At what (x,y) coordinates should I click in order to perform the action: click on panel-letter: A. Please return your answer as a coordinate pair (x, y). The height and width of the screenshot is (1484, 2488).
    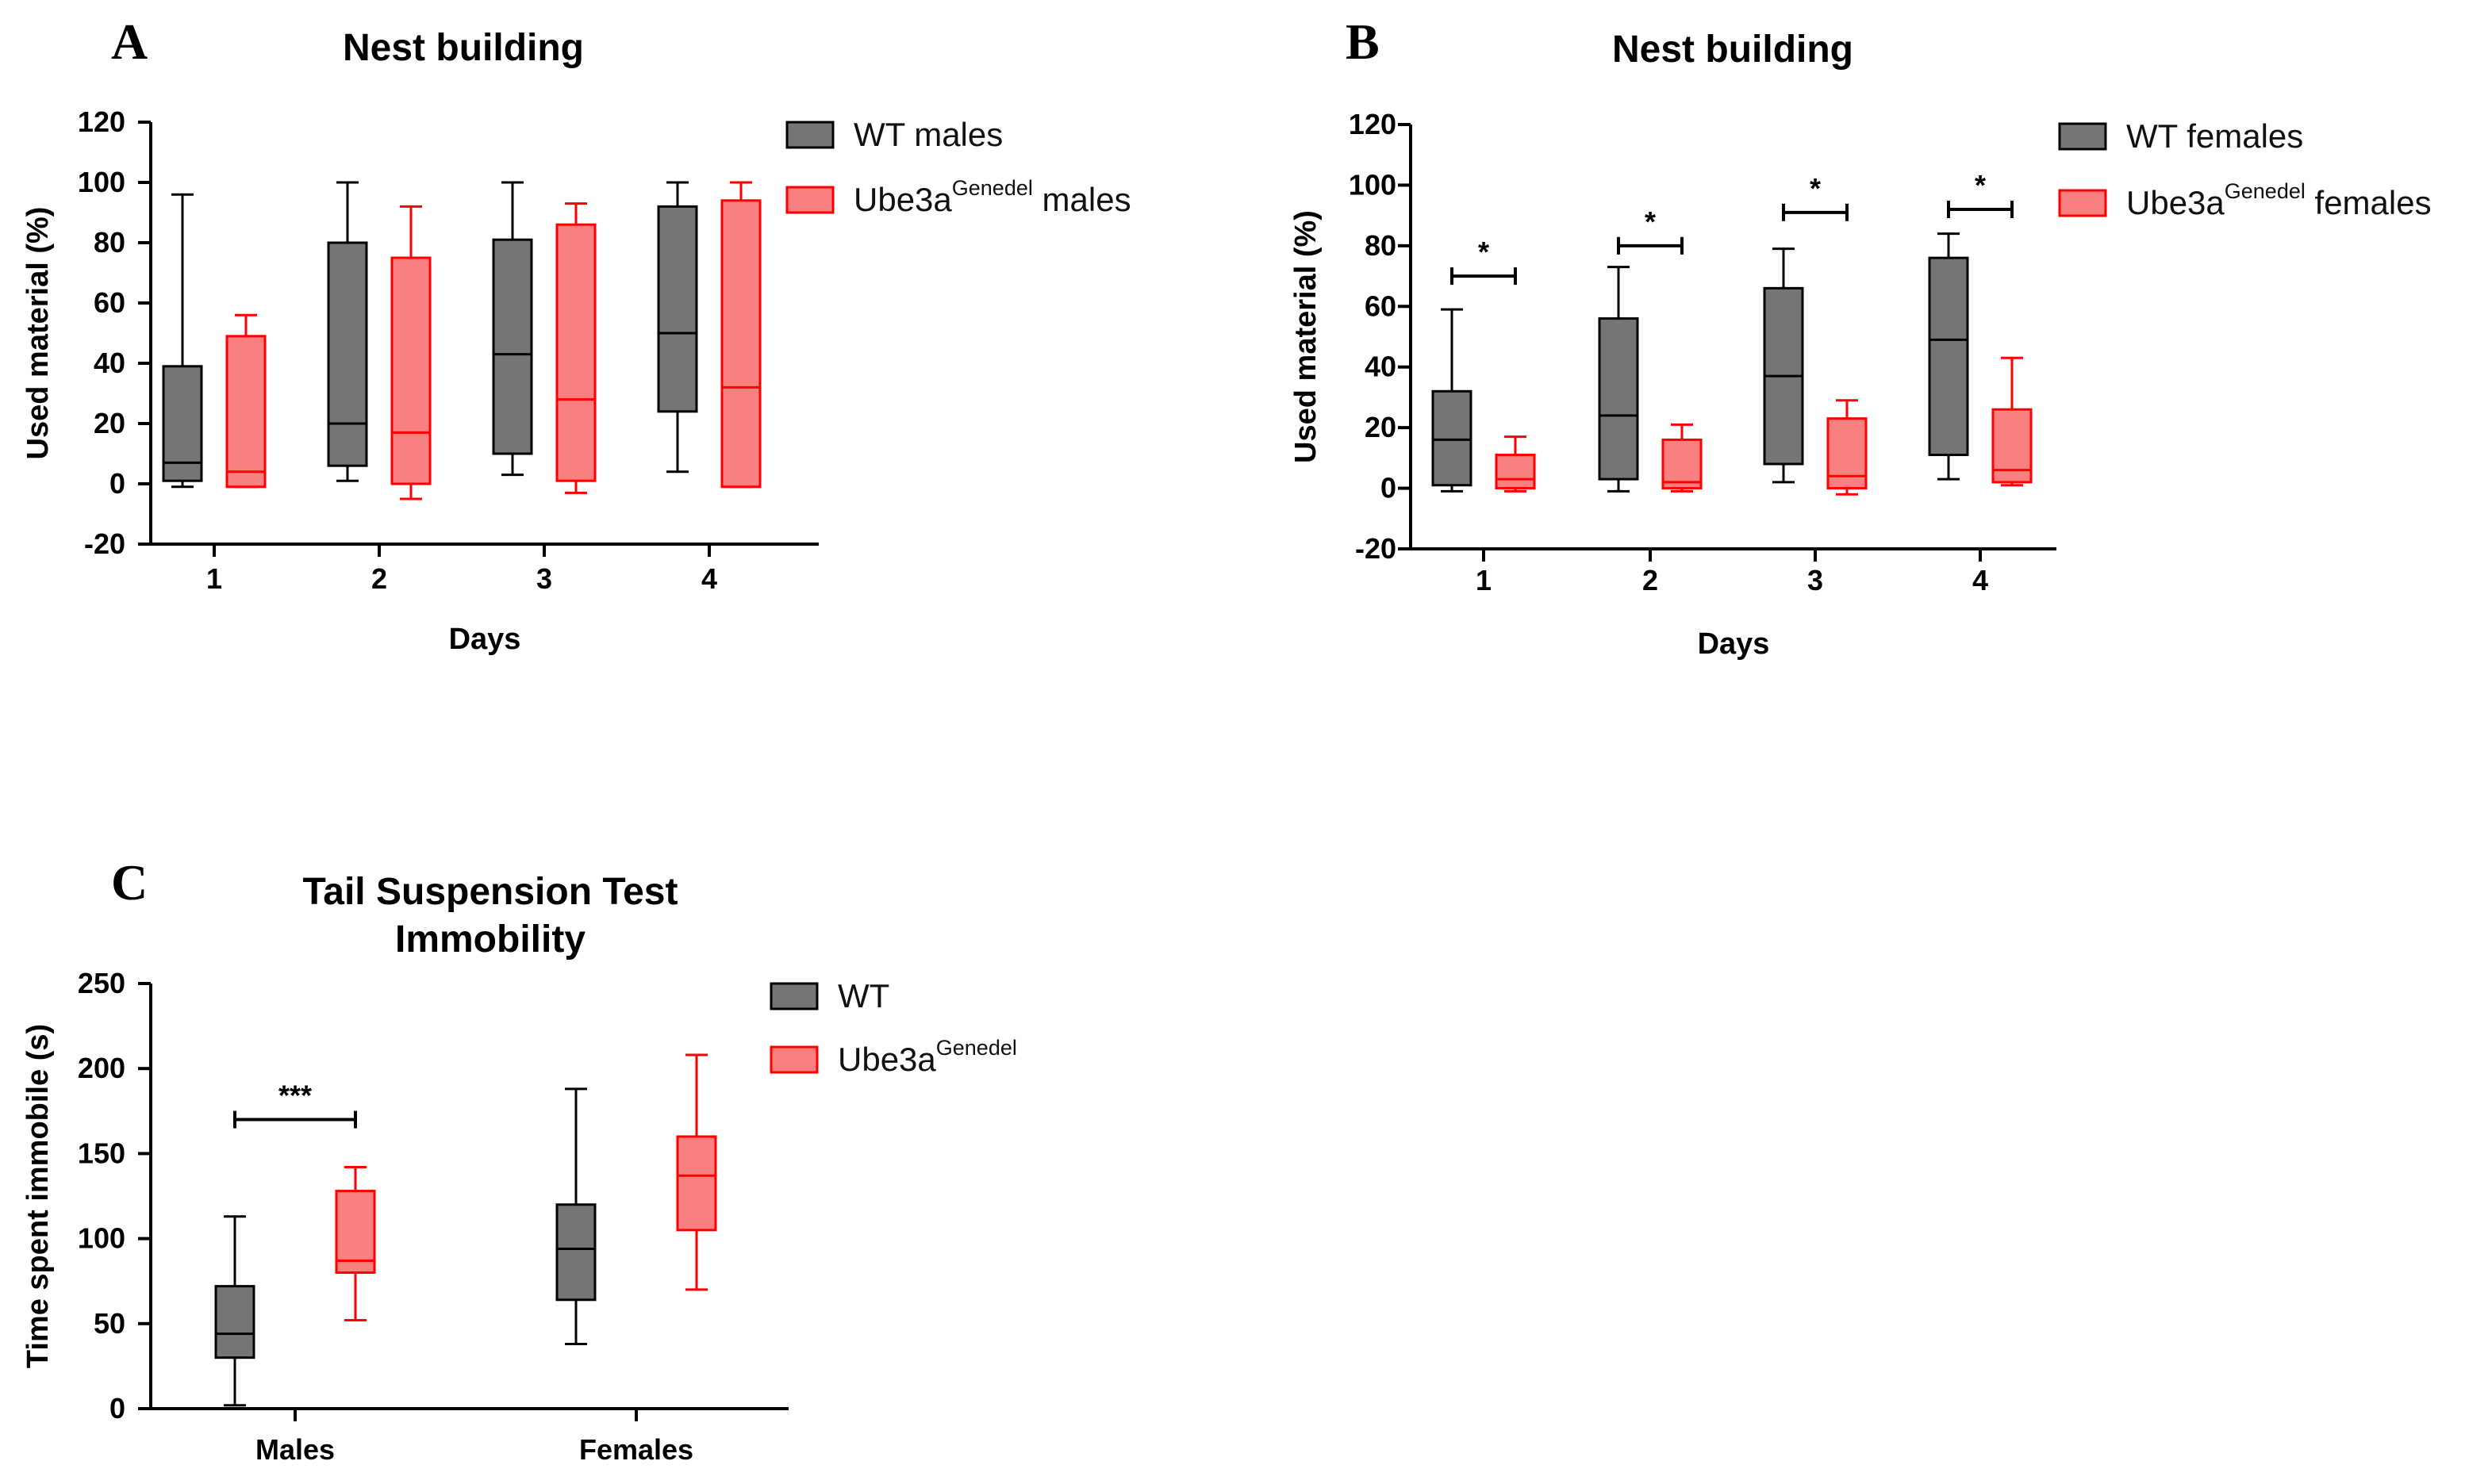
    Looking at the image, I should click on (130, 41).